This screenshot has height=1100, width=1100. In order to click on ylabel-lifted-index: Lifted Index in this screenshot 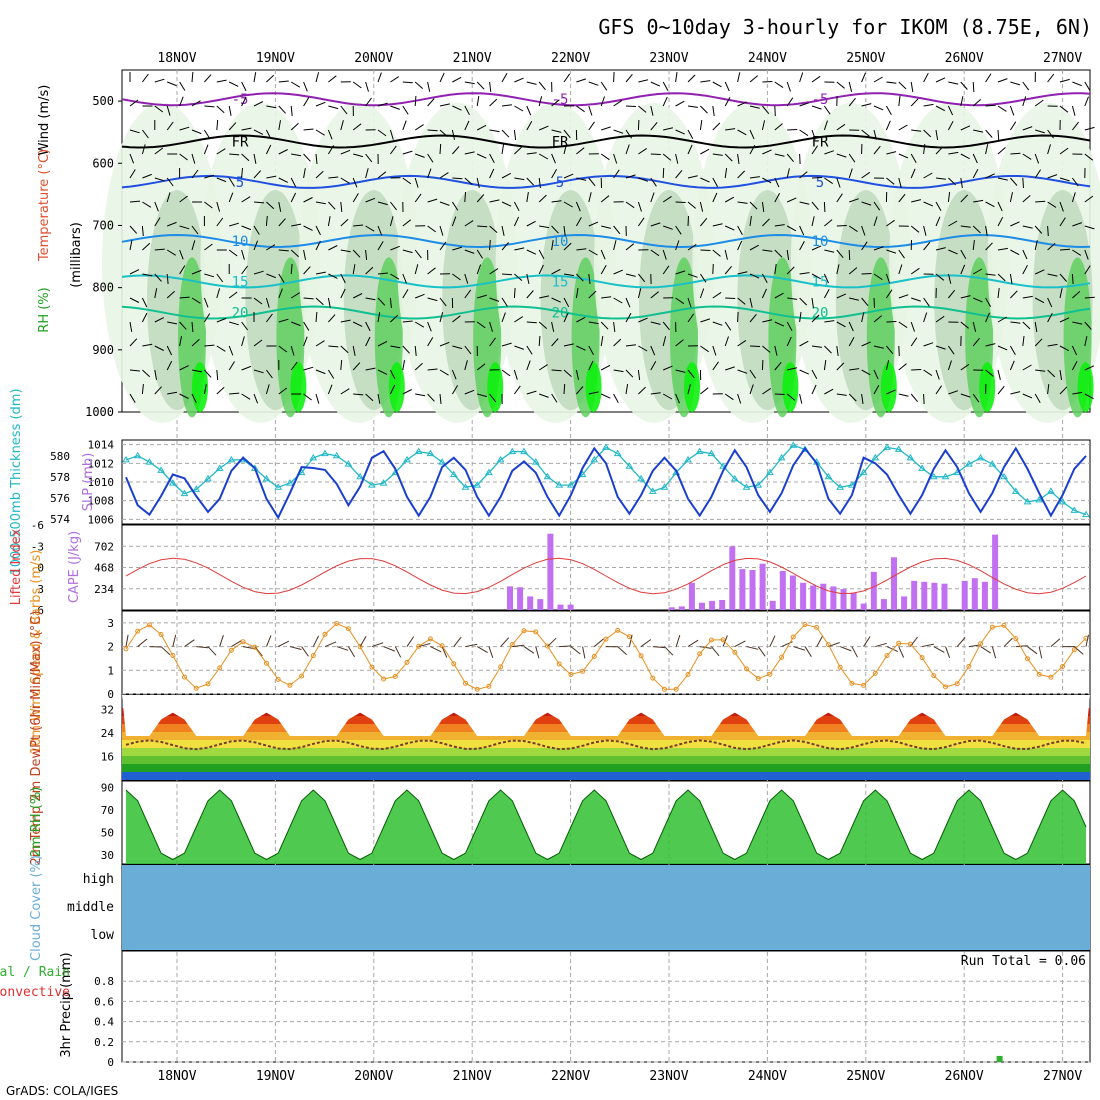, I will do `click(16, 566)`.